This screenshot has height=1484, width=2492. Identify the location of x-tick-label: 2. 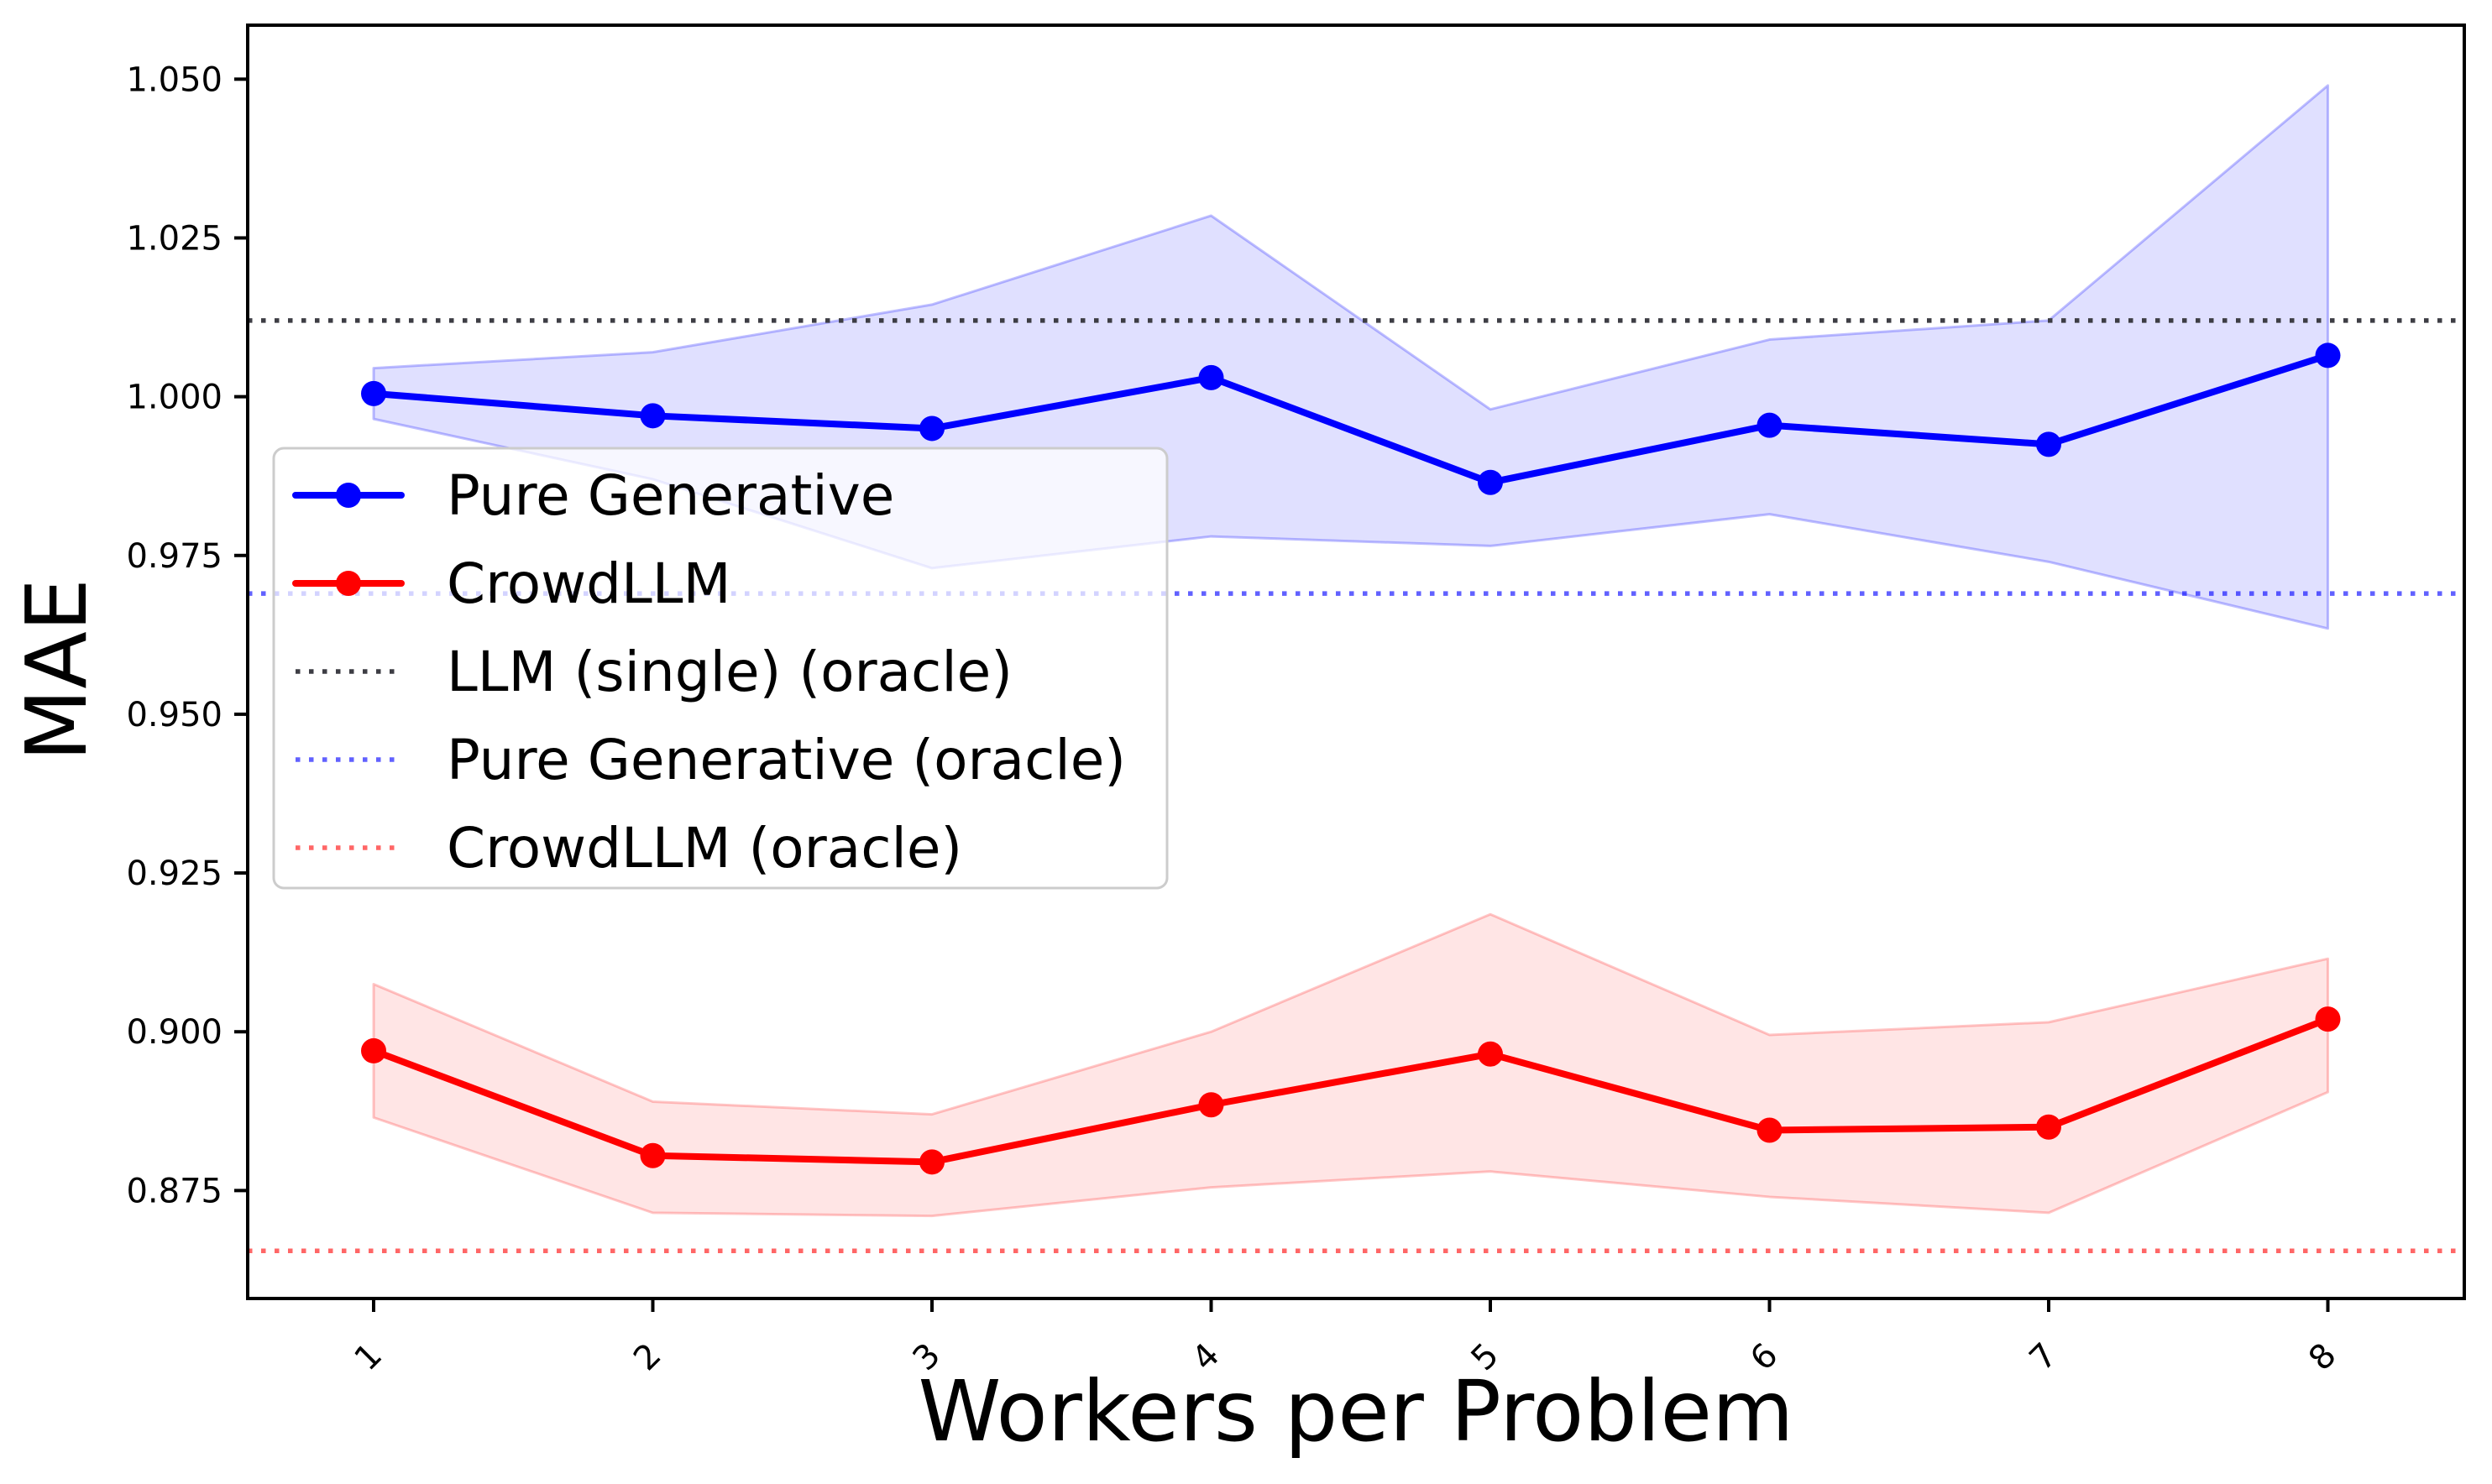
(647, 1357).